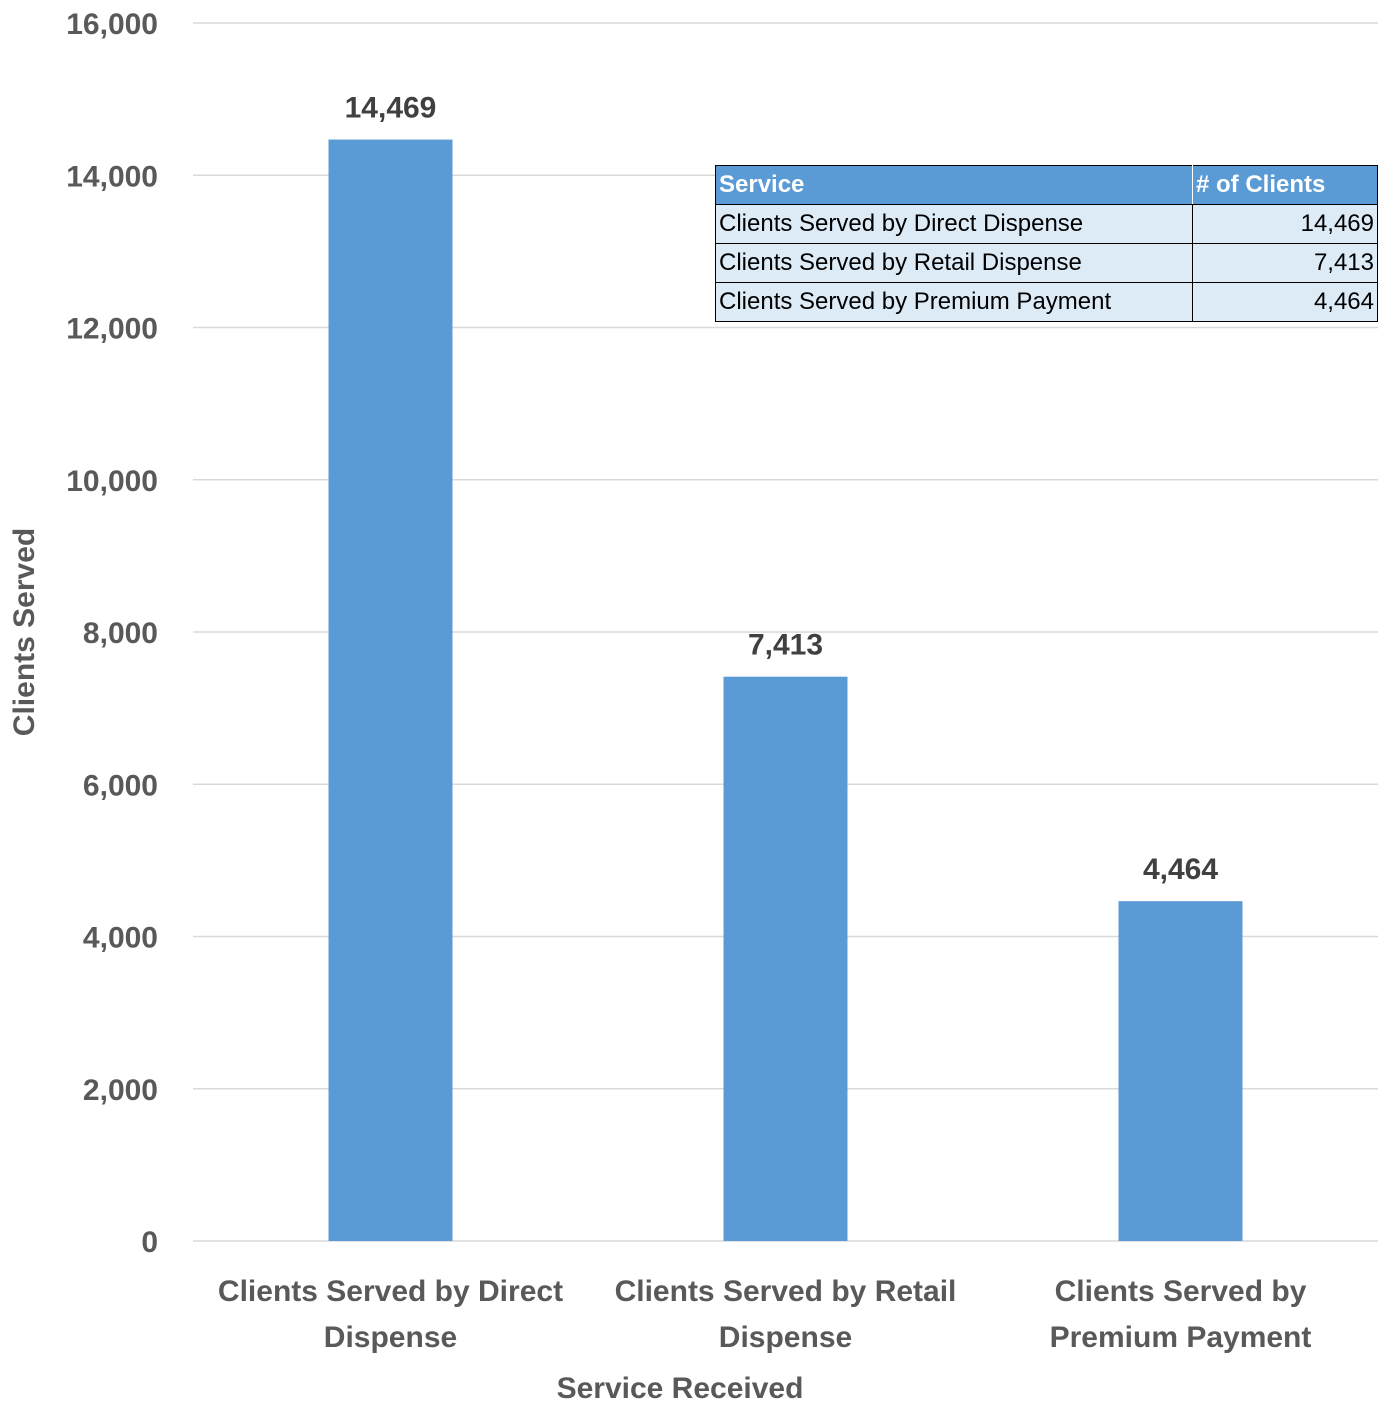 Image resolution: width=1382 pixels, height=1412 pixels. I want to click on y-tick-label: 12,000, so click(112, 329).